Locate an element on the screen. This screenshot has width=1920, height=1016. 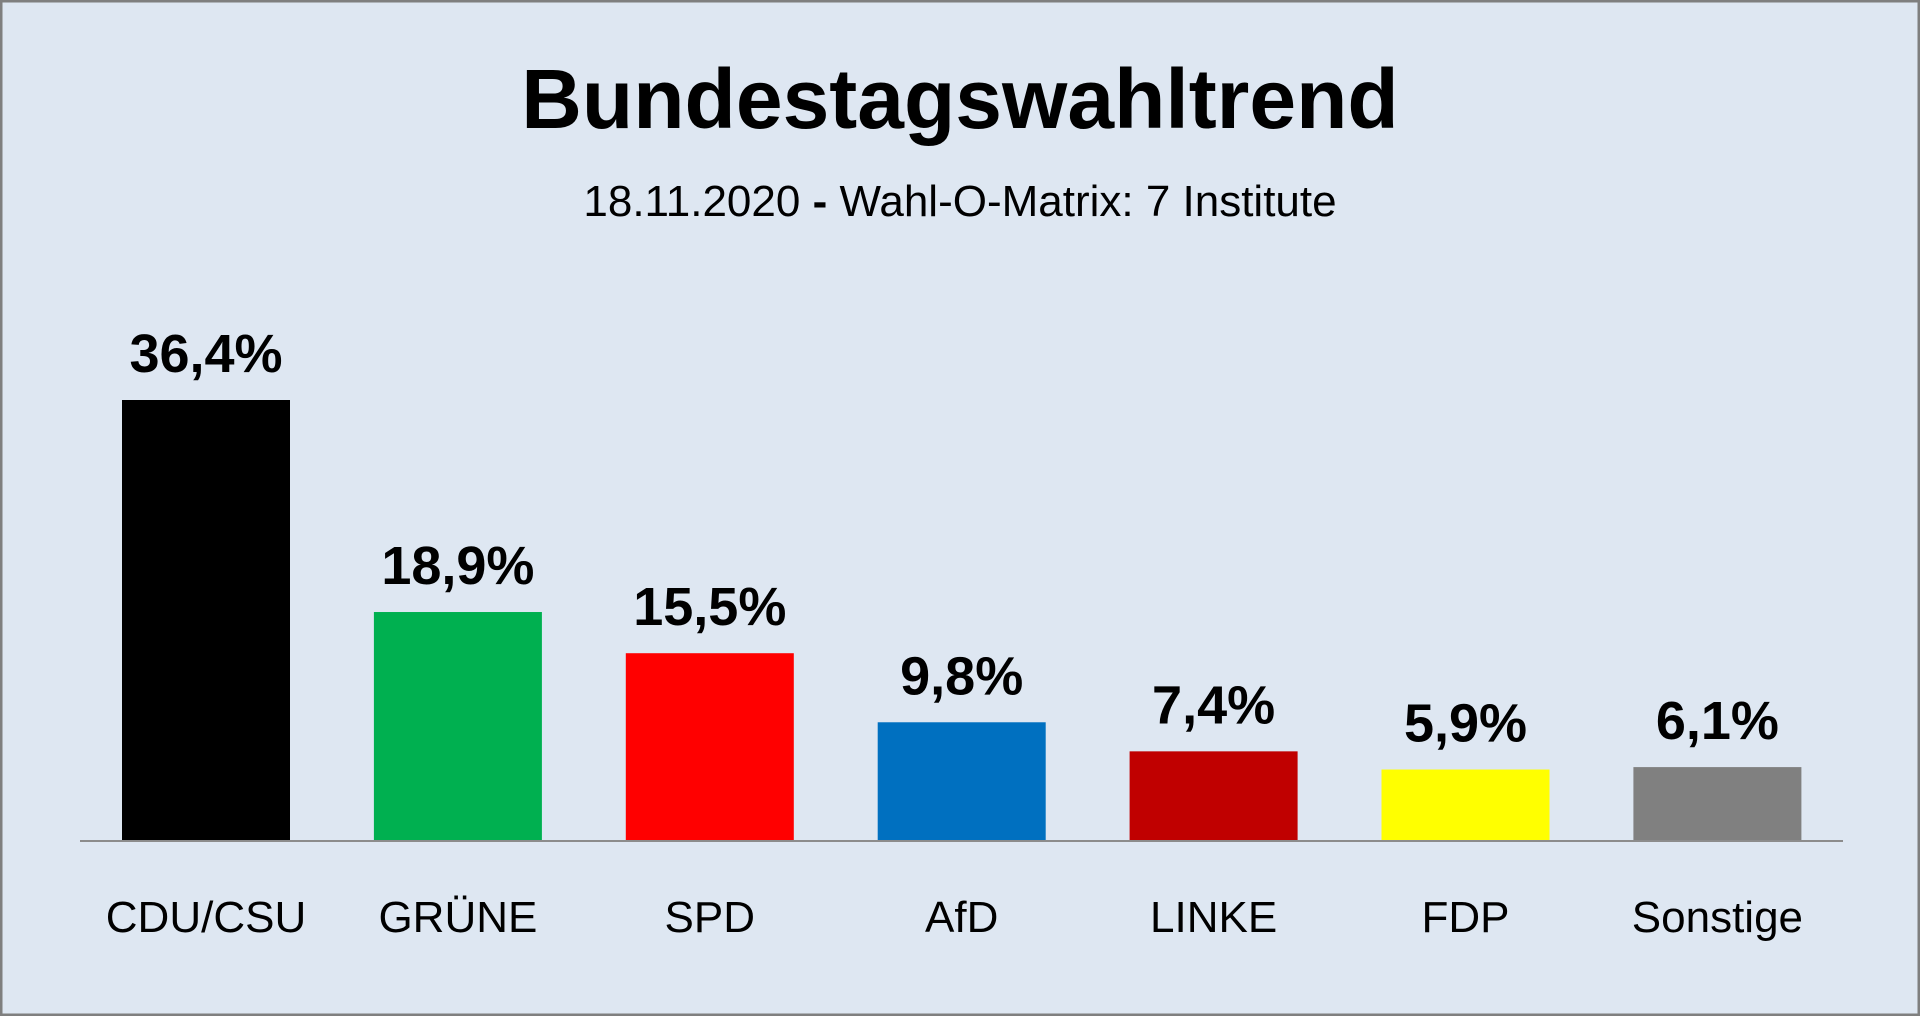
subtitle-date: 18.11.2020 is located at coordinates (691, 201).